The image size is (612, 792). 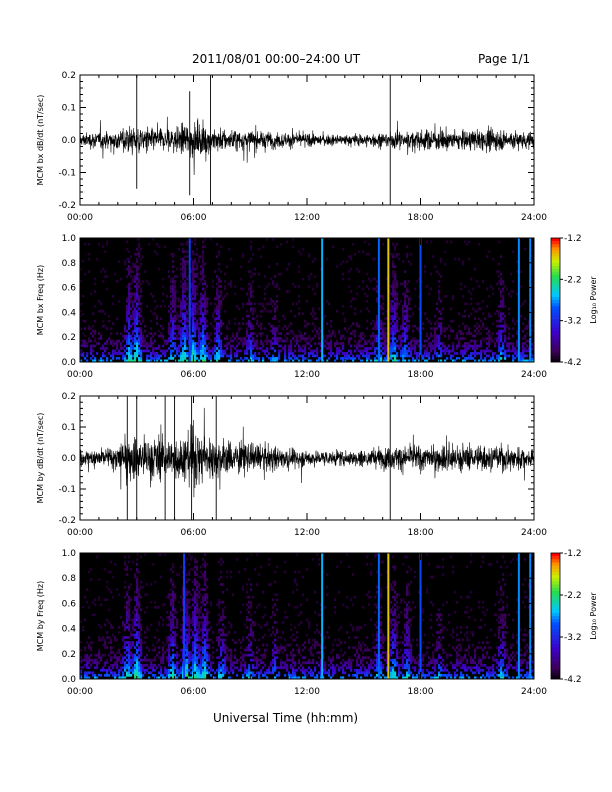 What do you see at coordinates (69, 109) in the screenshot?
I see `y-tick-label: 0.1` at bounding box center [69, 109].